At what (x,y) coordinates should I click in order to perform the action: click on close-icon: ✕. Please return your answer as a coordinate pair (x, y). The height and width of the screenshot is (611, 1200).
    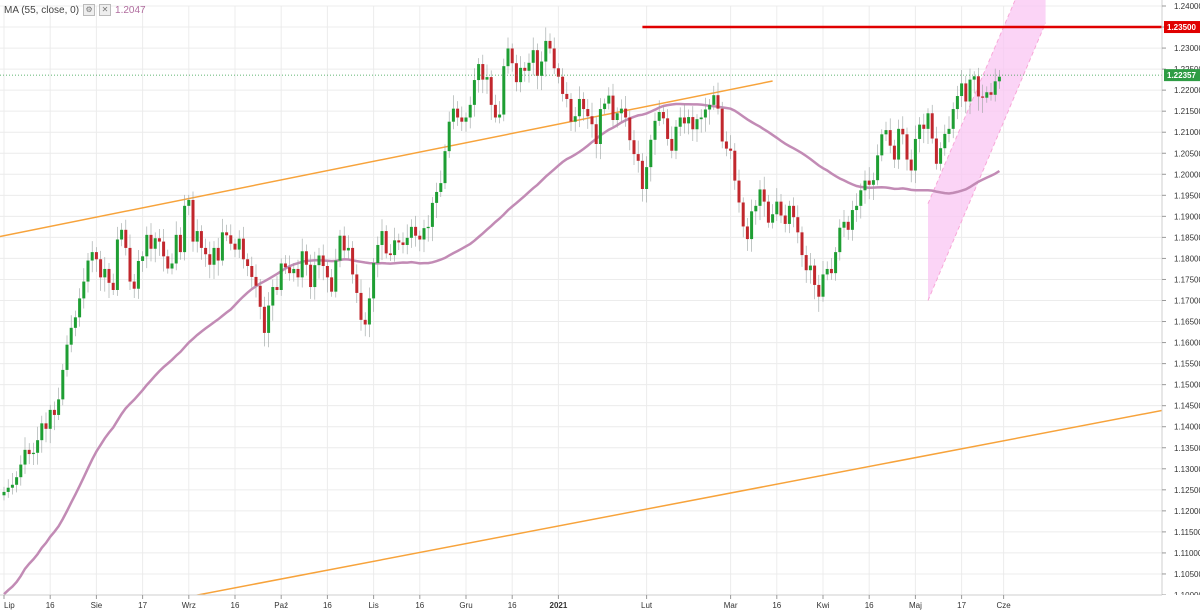
    Looking at the image, I should click on (105, 10).